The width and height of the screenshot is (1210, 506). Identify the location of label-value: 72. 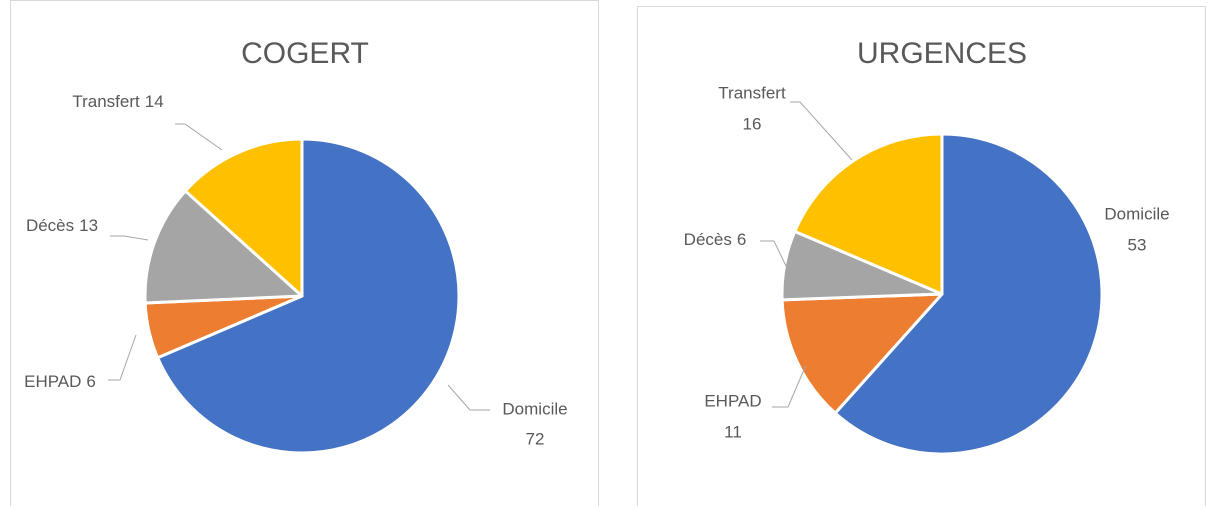
(535, 438).